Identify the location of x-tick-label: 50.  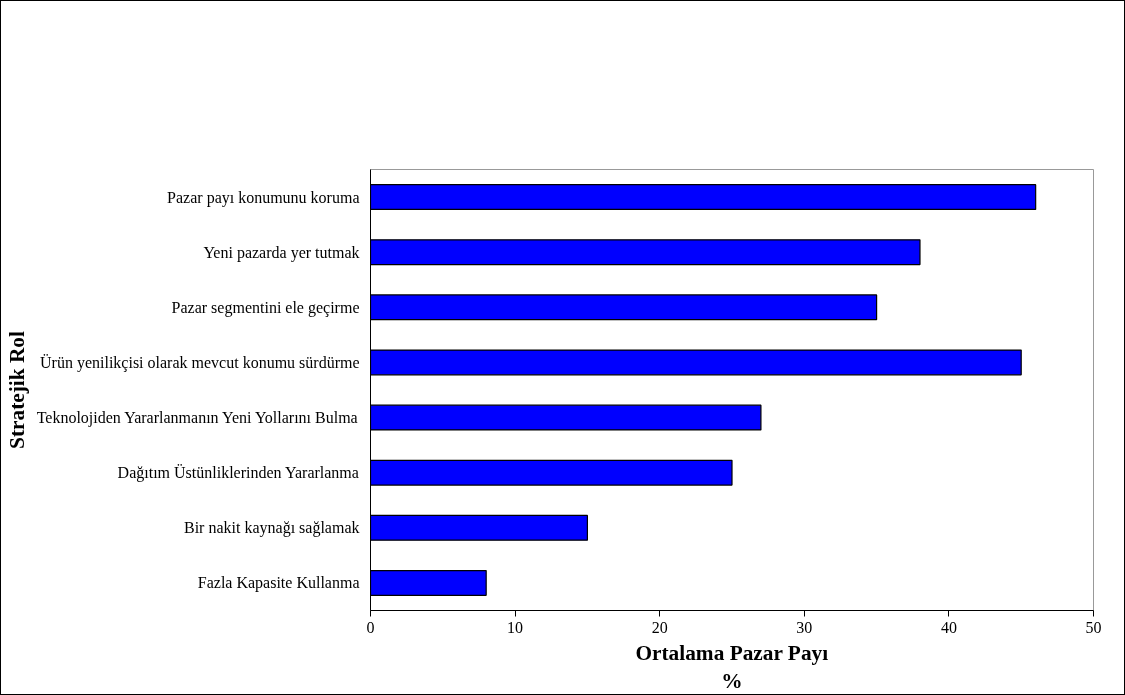
(1093, 627).